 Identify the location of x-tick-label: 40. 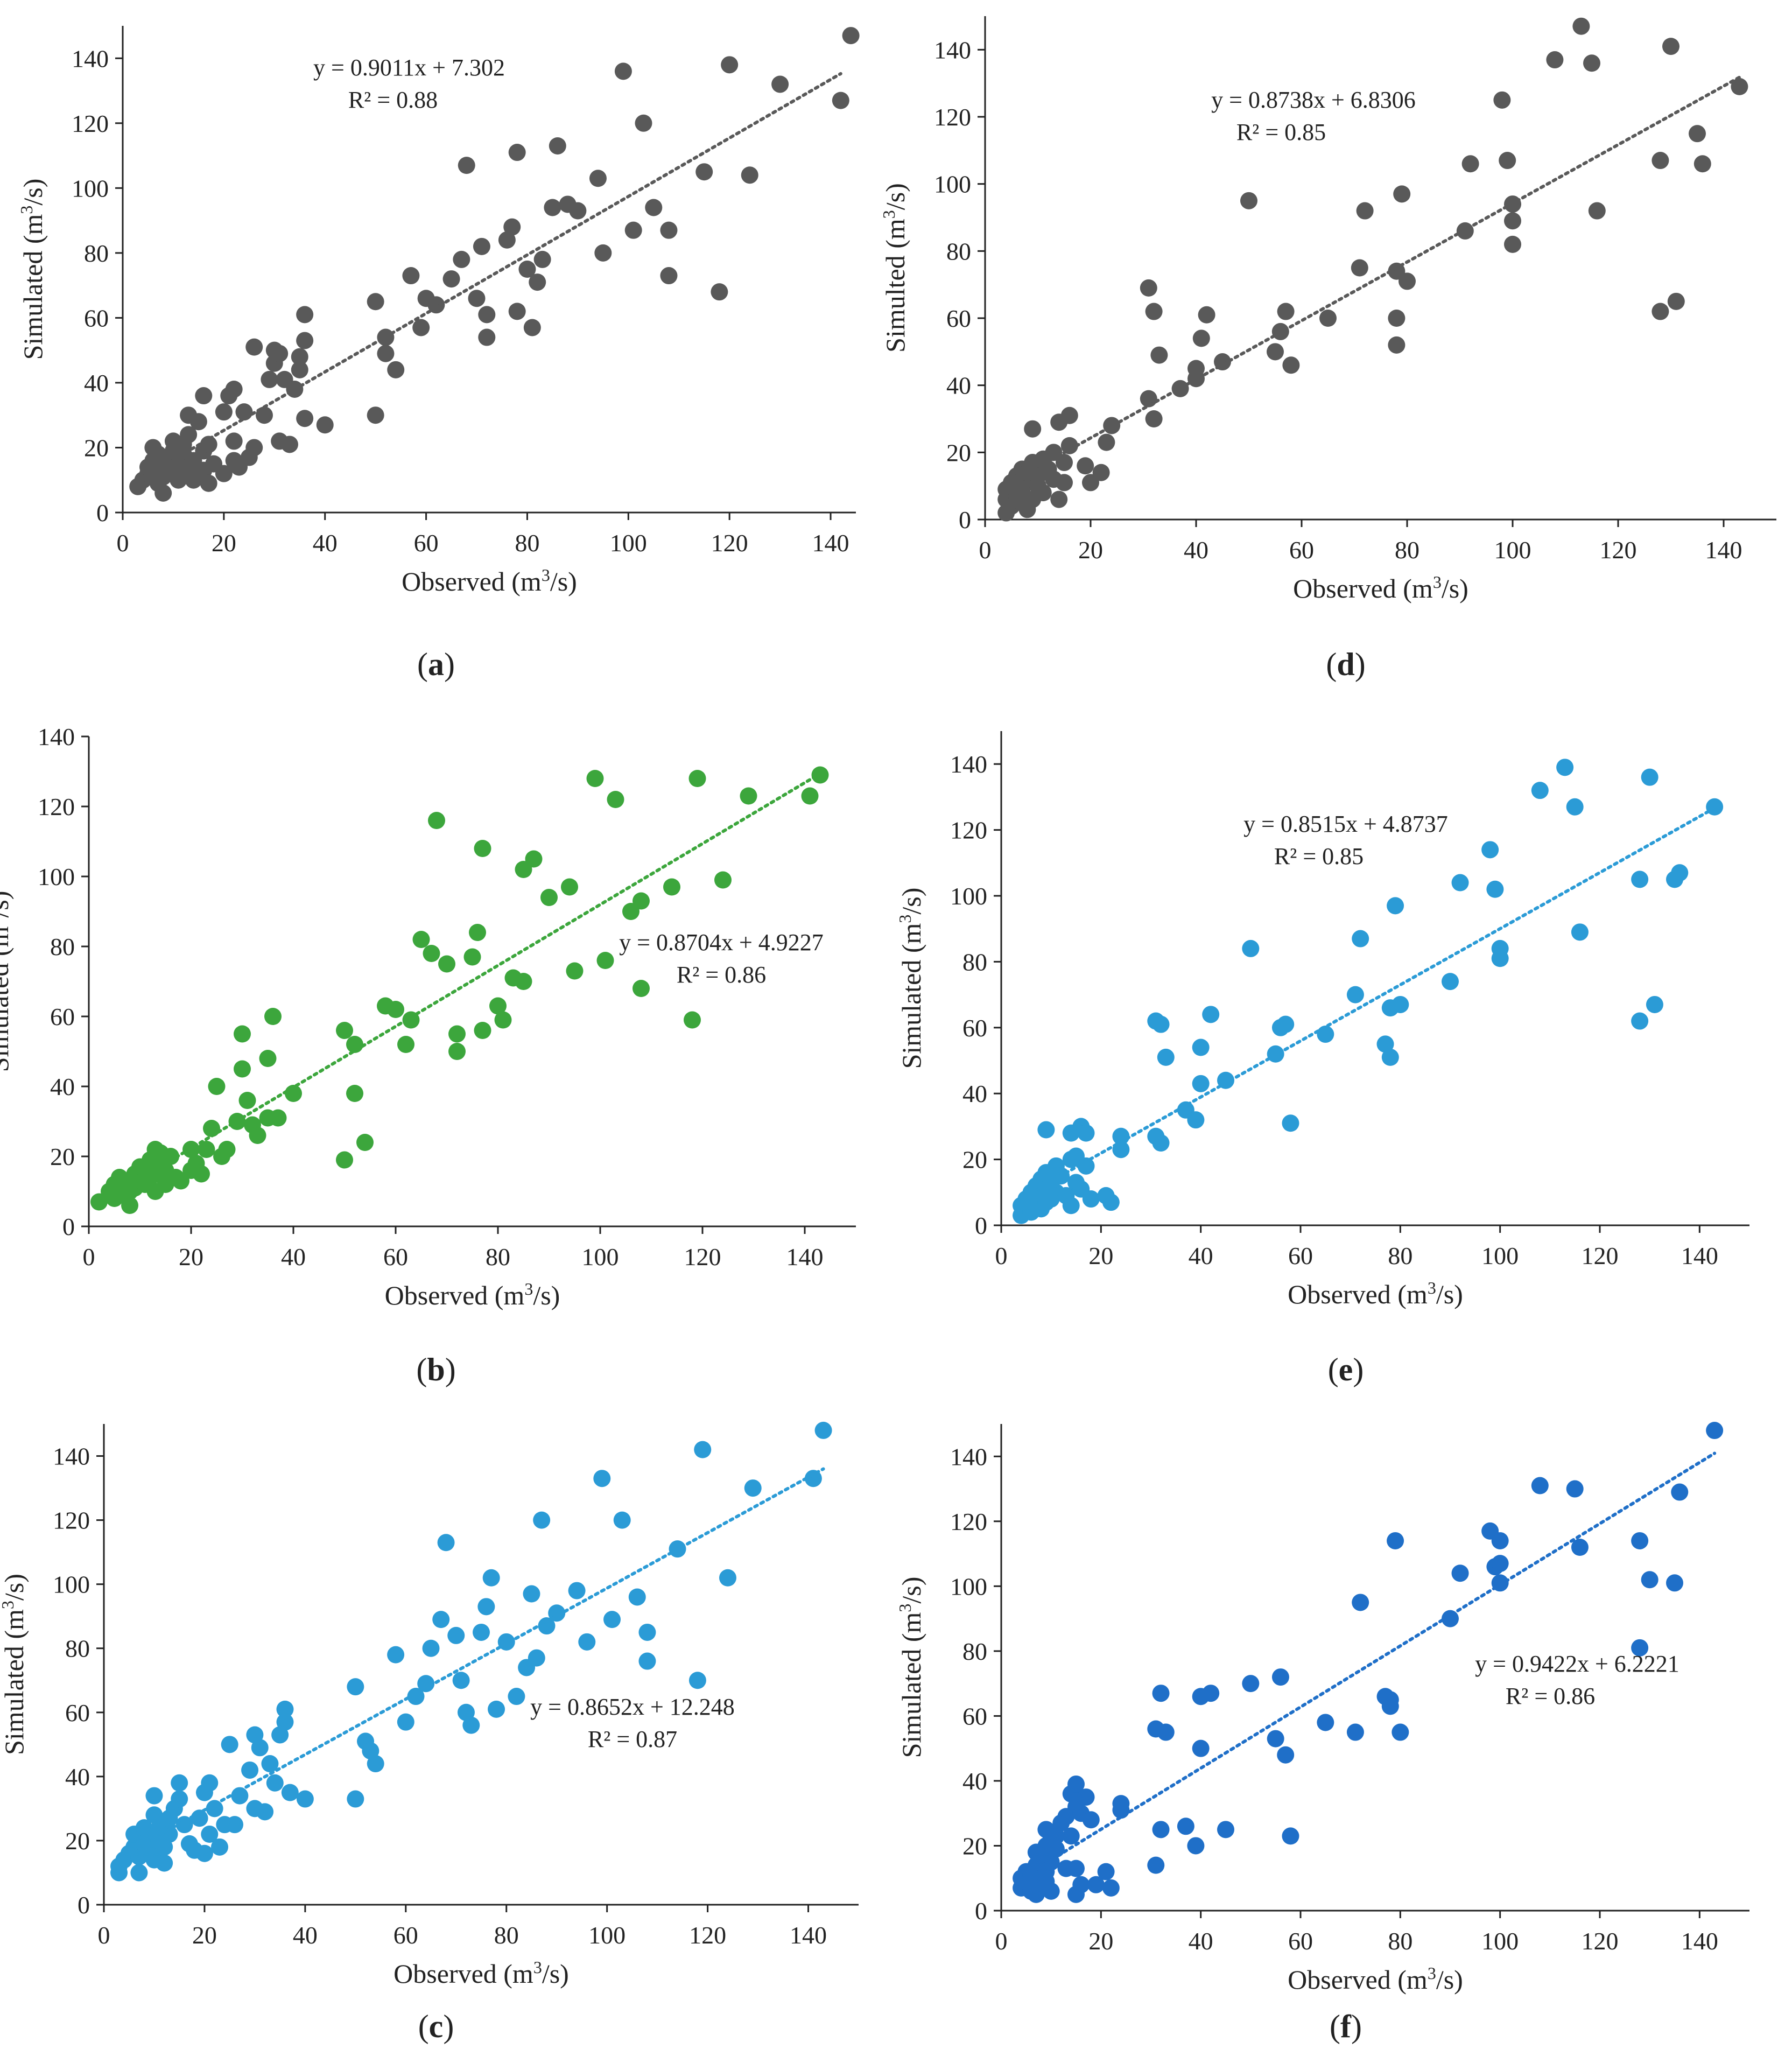
(305, 1935).